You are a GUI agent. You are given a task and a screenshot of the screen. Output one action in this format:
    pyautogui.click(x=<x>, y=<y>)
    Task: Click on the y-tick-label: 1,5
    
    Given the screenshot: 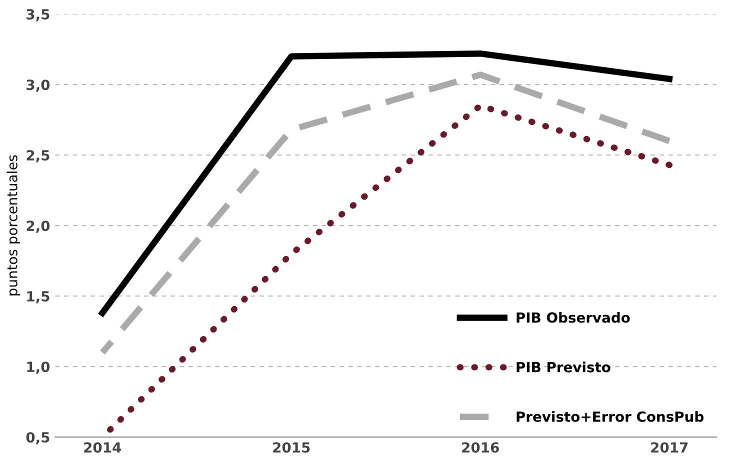 What is the action you would take?
    pyautogui.click(x=38, y=297)
    